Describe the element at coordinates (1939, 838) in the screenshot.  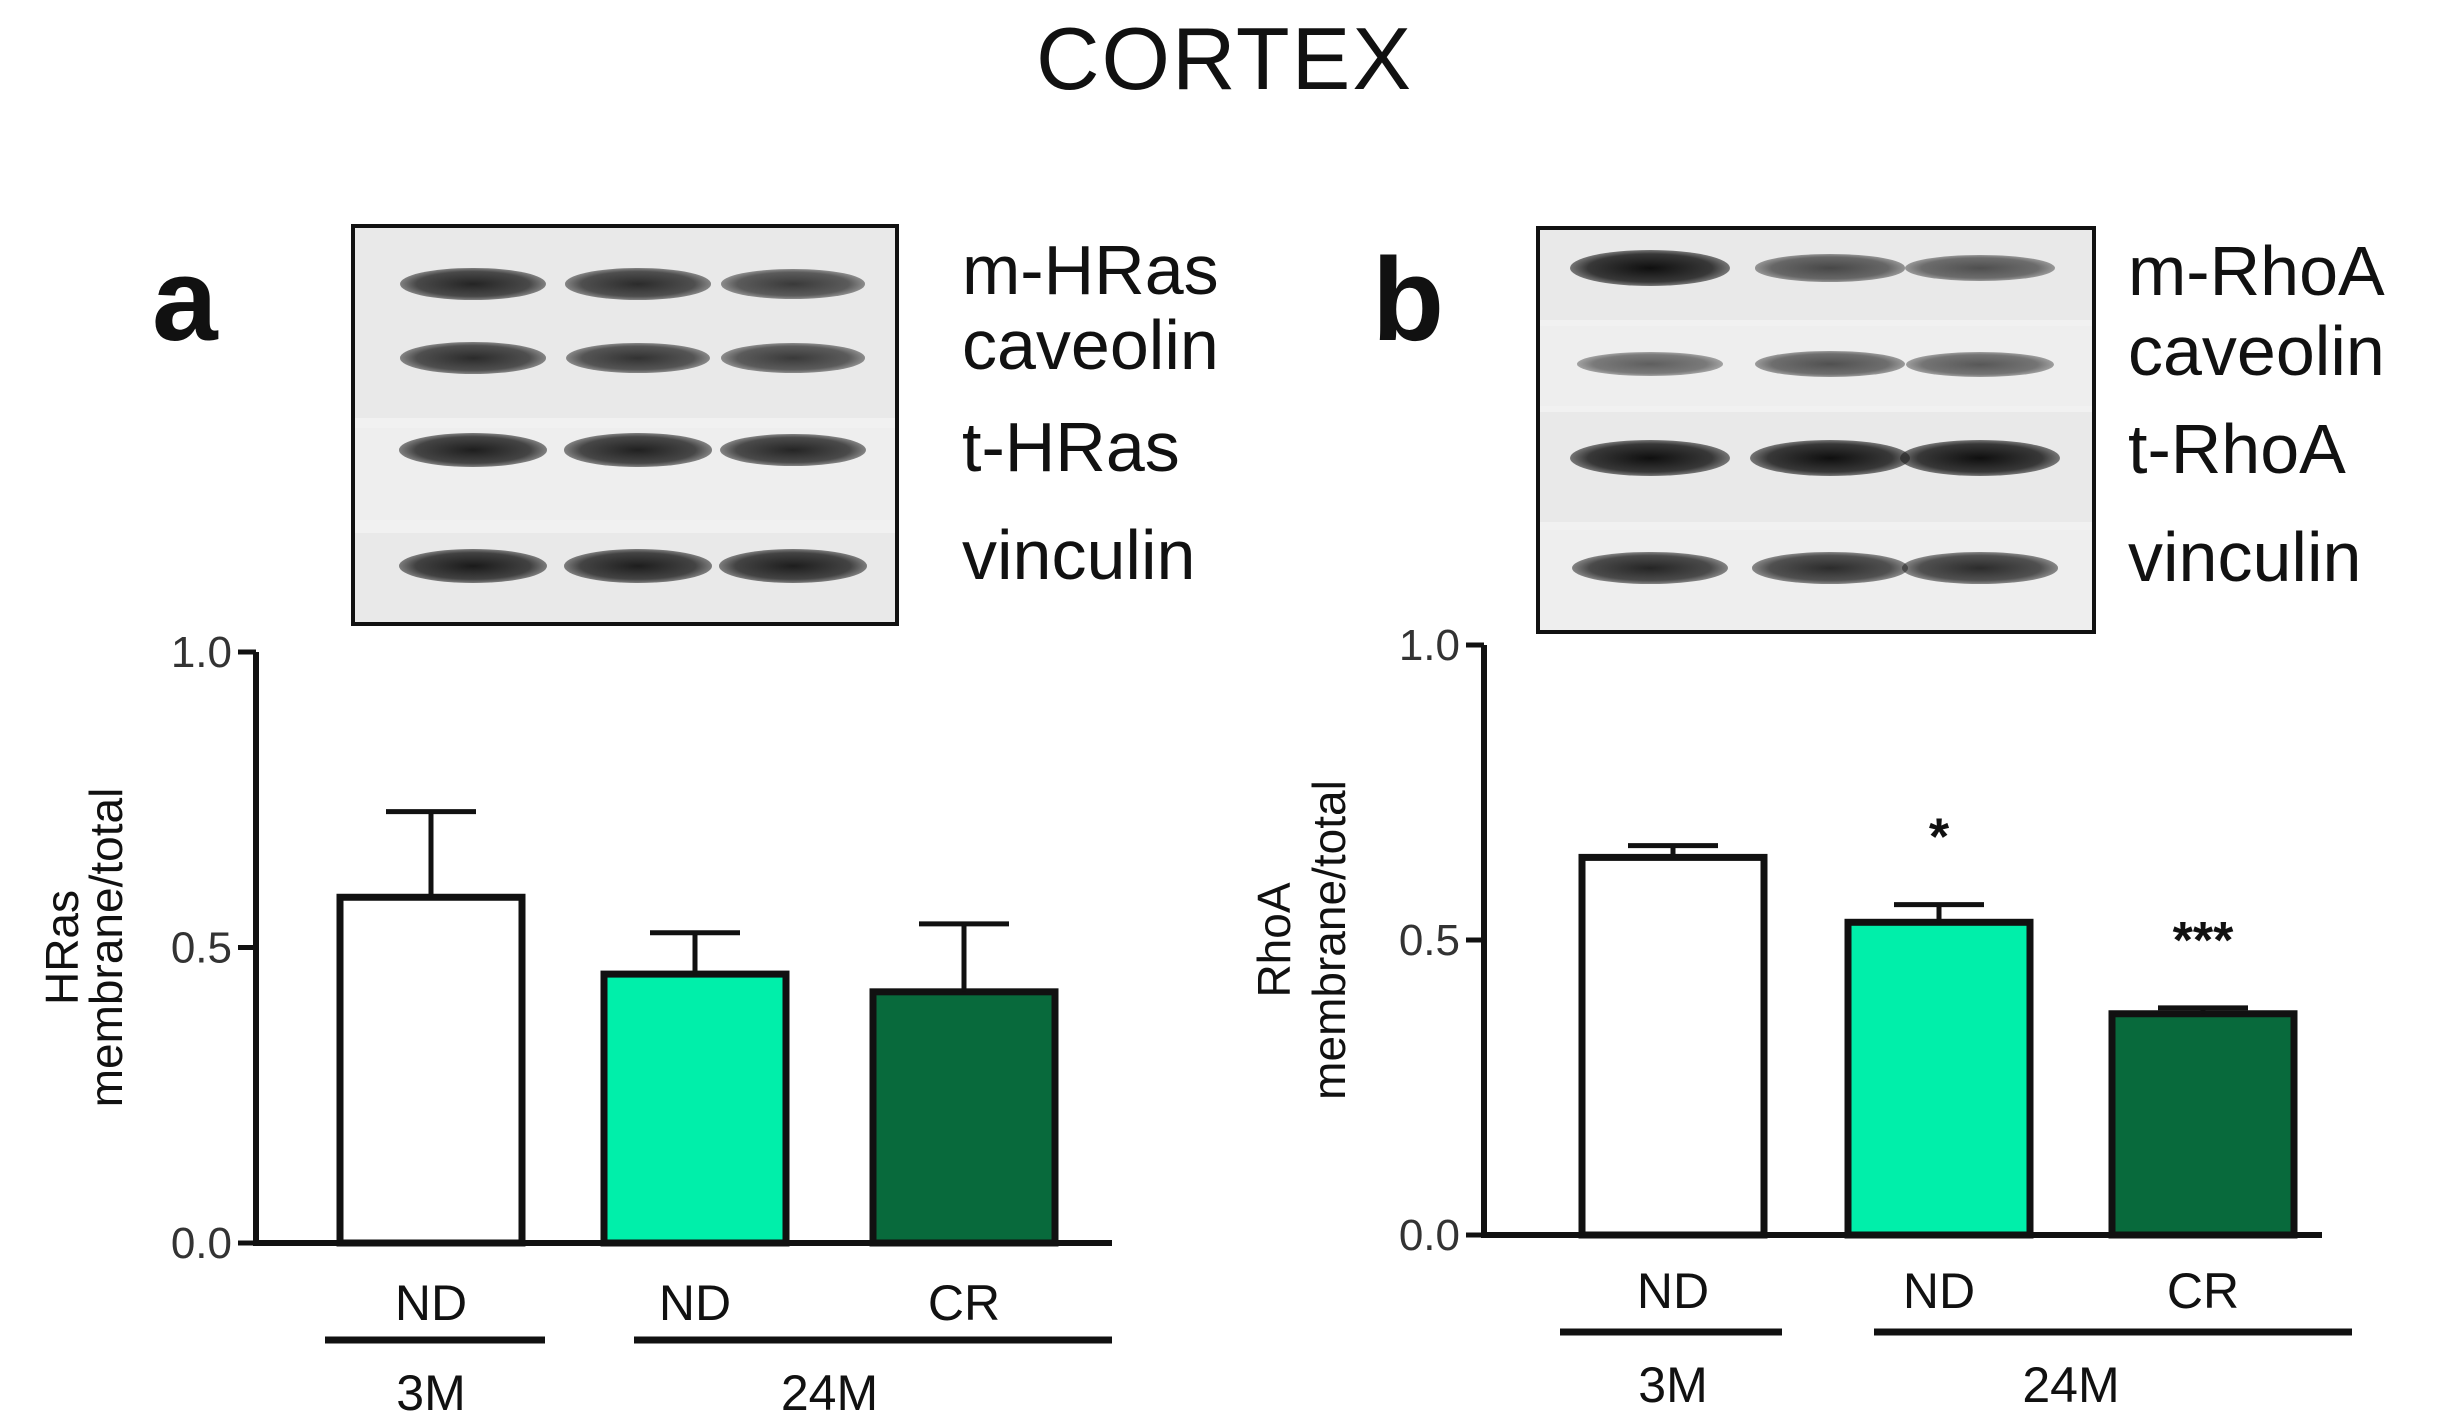
I see `significance-marker: *` at that location.